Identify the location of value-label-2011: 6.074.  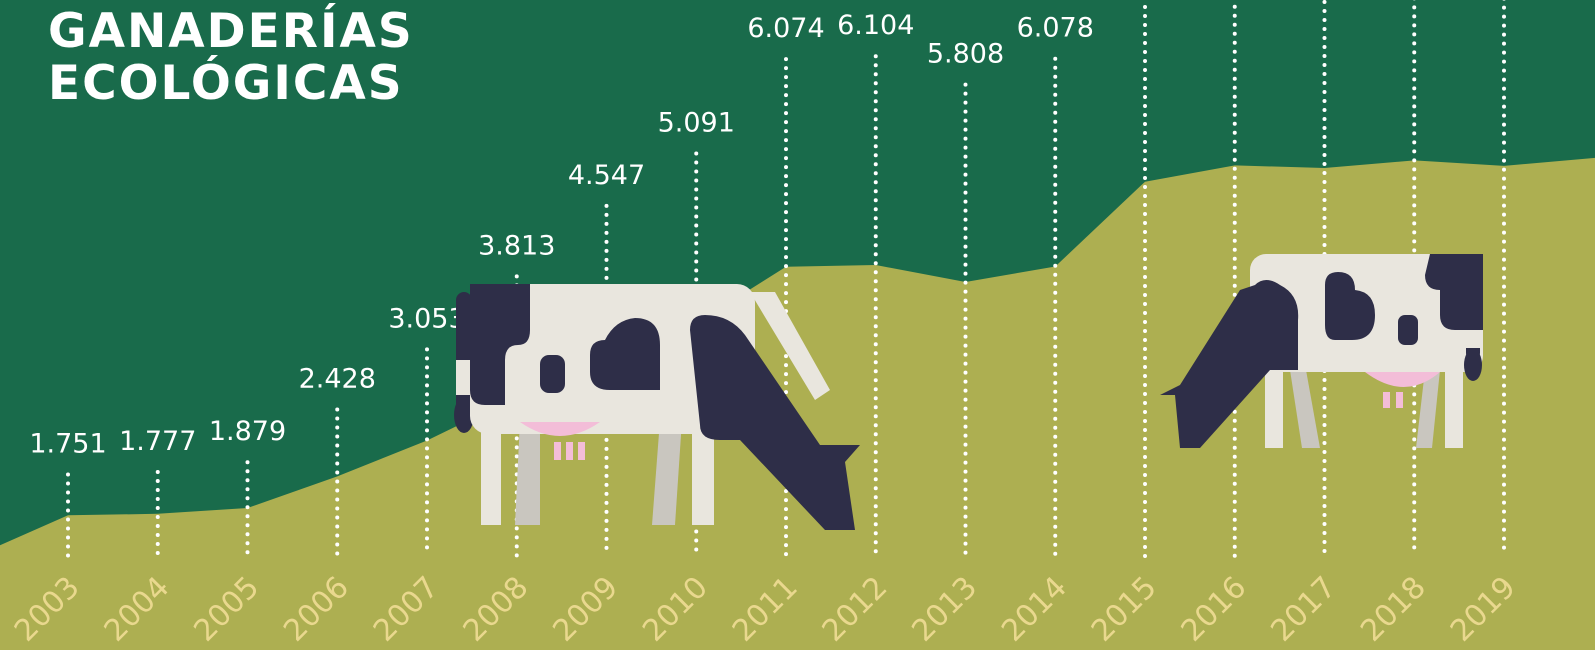
(785, 28).